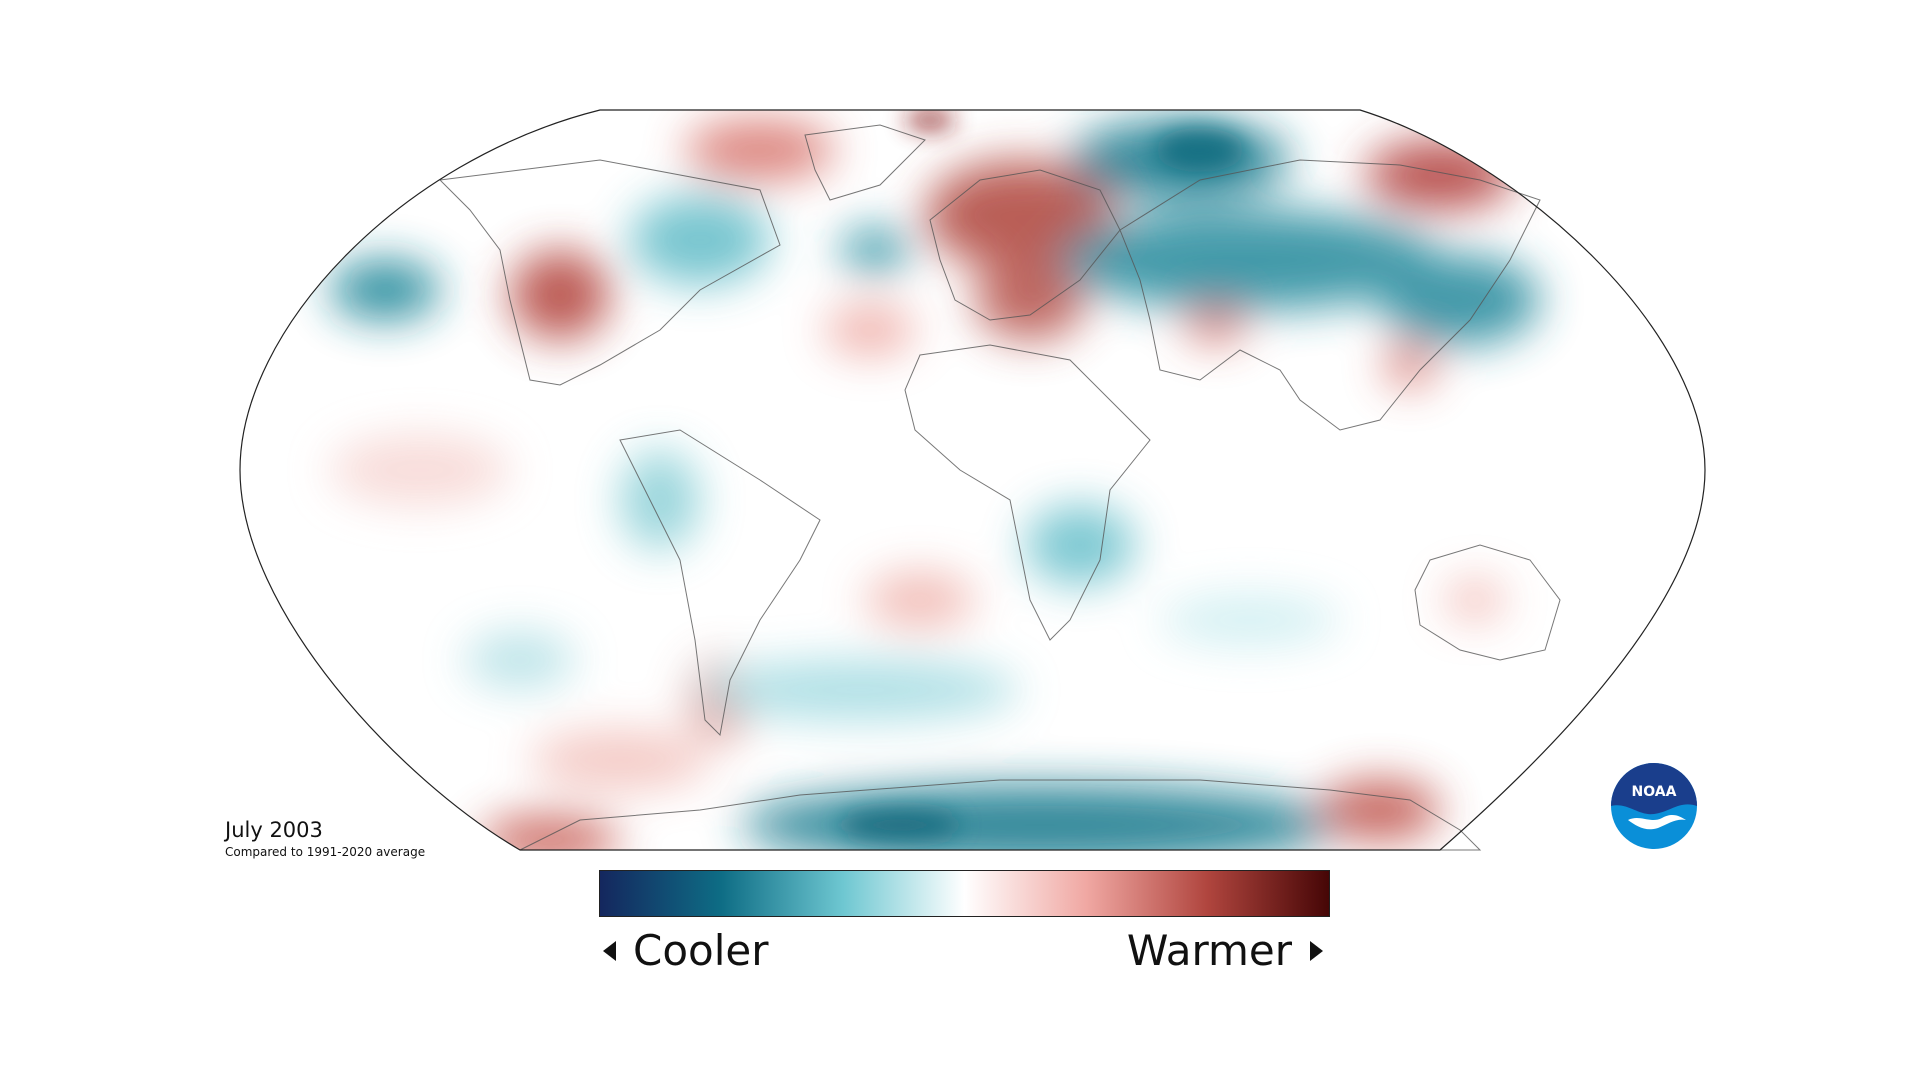 The width and height of the screenshot is (1920, 1080). What do you see at coordinates (274, 830) in the screenshot?
I see `map-date-title: July 2003` at bounding box center [274, 830].